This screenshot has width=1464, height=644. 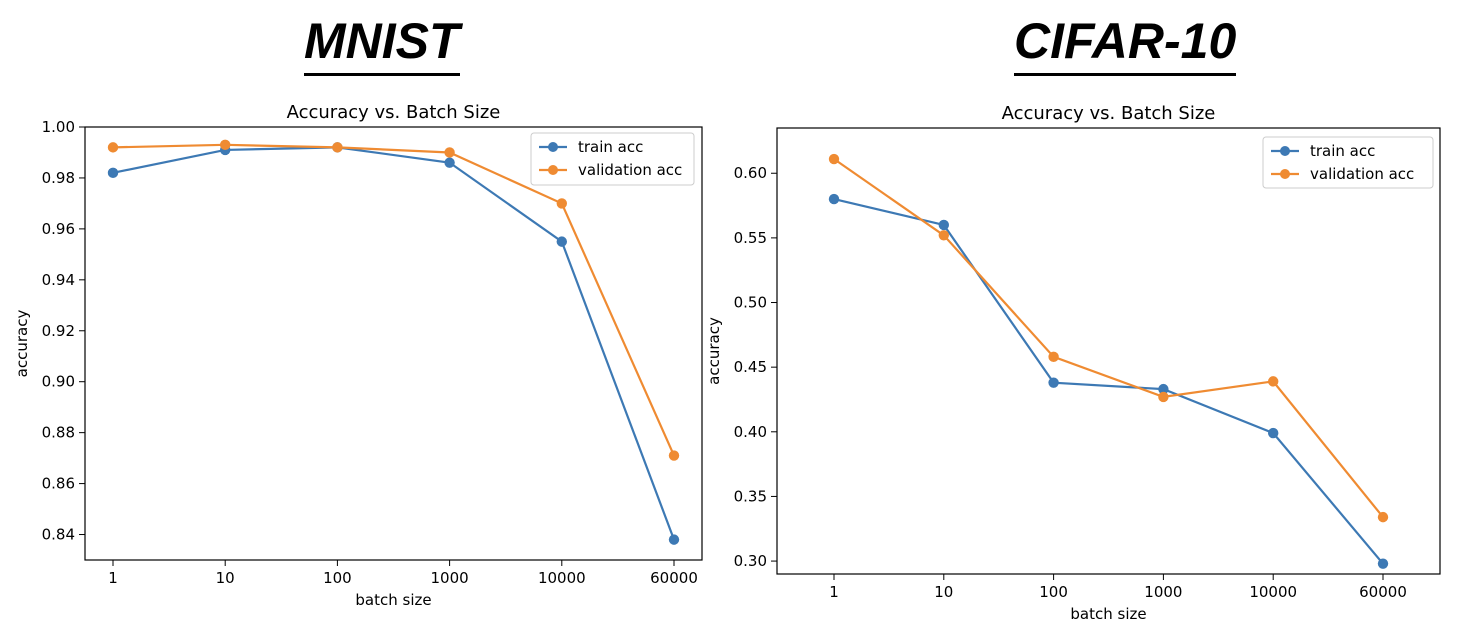 What do you see at coordinates (1348, 162) in the screenshot?
I see `cifar-legend-box` at bounding box center [1348, 162].